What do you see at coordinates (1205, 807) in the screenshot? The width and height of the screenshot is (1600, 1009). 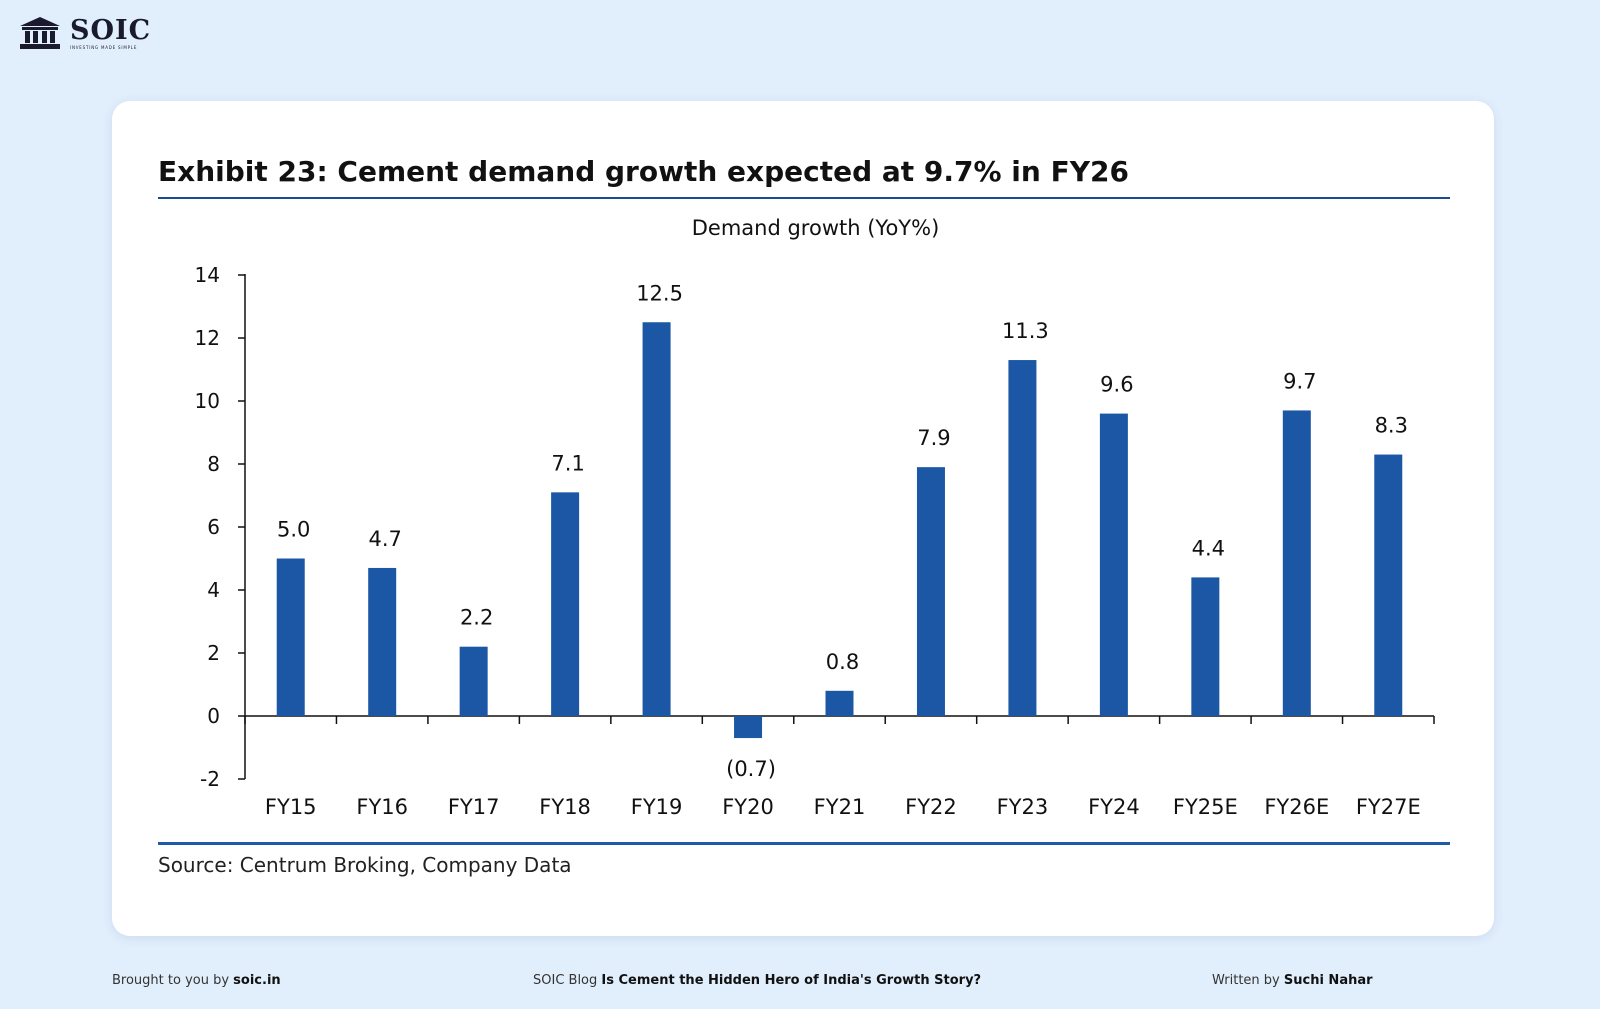 I see `x-tick-label: FY25E` at bounding box center [1205, 807].